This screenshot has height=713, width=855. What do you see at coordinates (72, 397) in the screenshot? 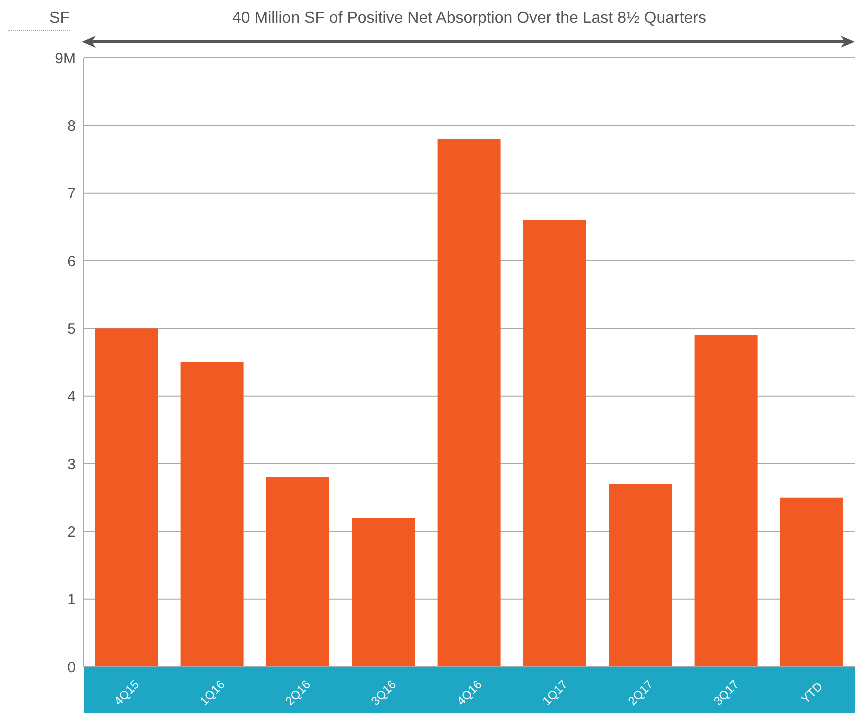
I see `y-tick-label: 4` at bounding box center [72, 397].